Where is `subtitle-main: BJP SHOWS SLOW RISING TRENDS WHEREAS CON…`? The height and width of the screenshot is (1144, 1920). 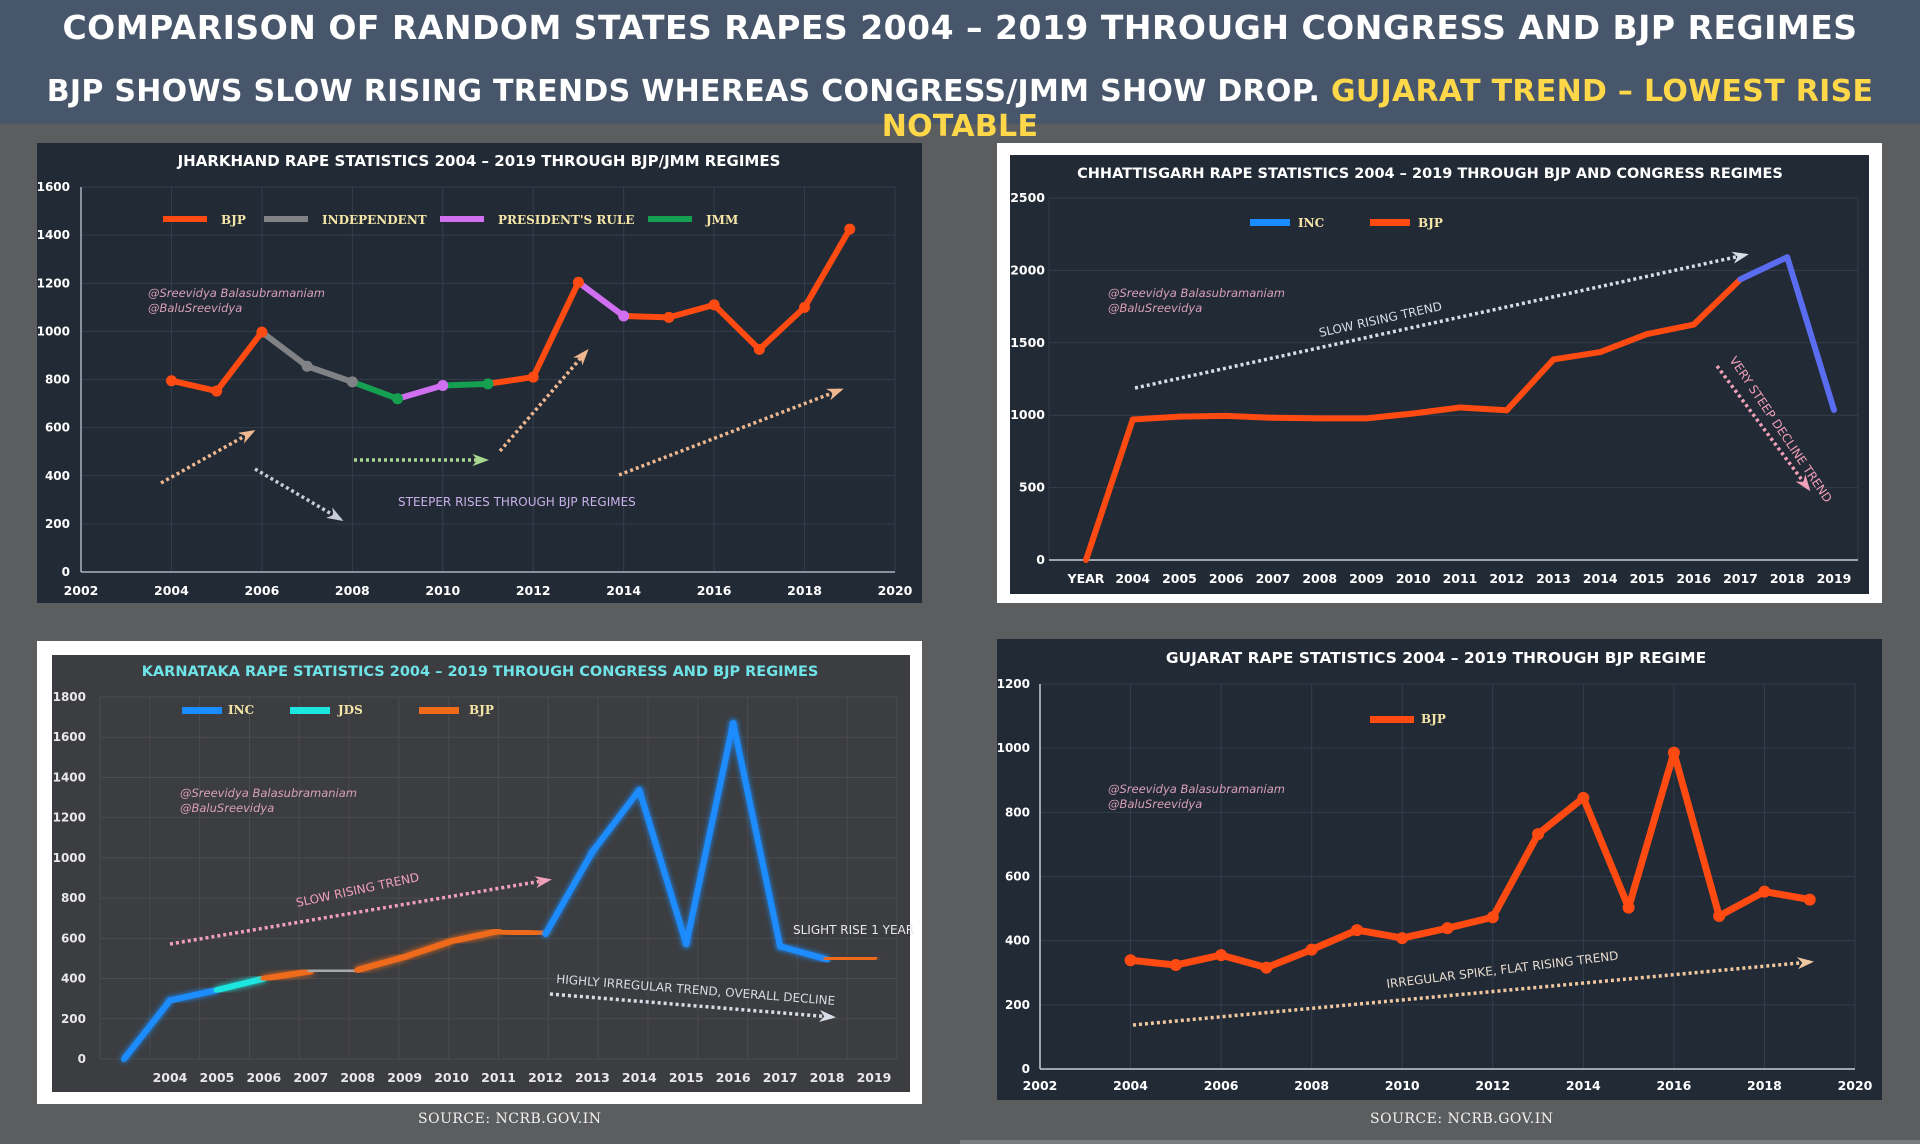
subtitle-main: BJP SHOWS SLOW RISING TRENDS WHEREAS CON… is located at coordinates (688, 91).